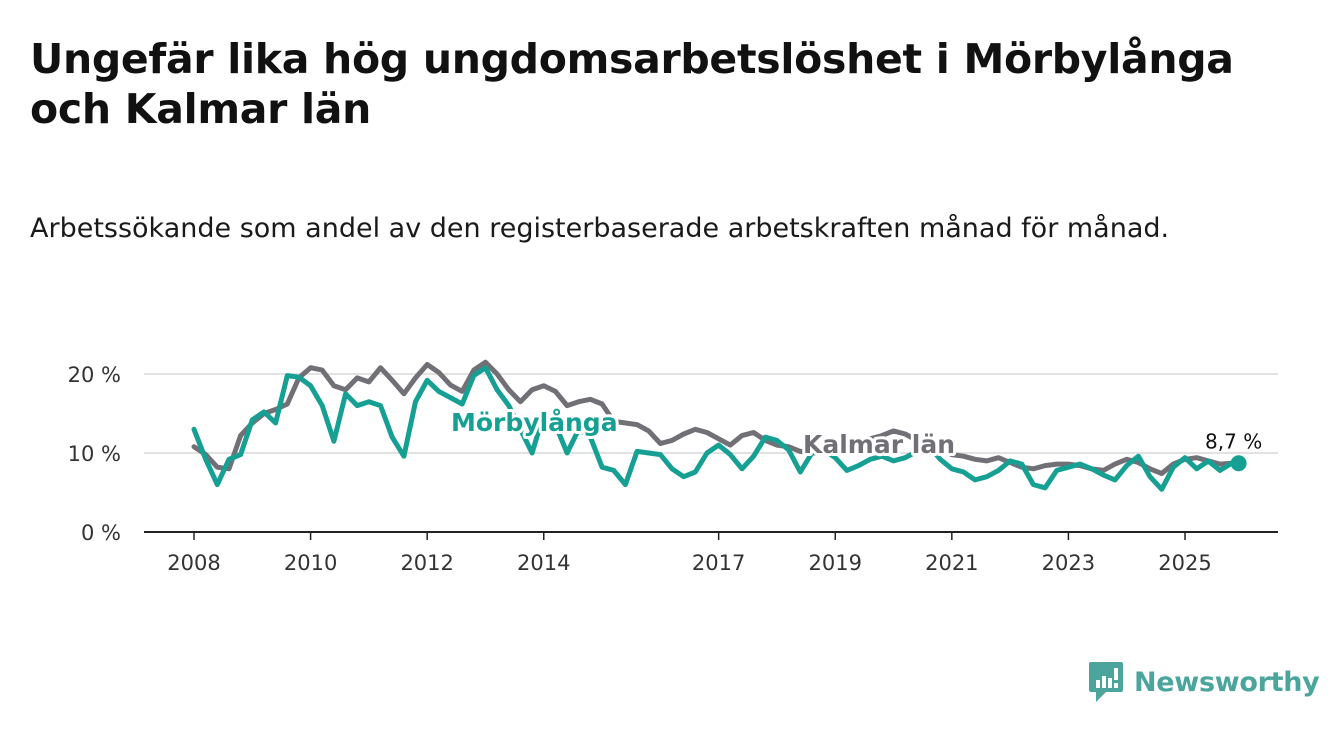 This screenshot has height=734, width=1340. I want to click on series-lines, so click(719, 425).